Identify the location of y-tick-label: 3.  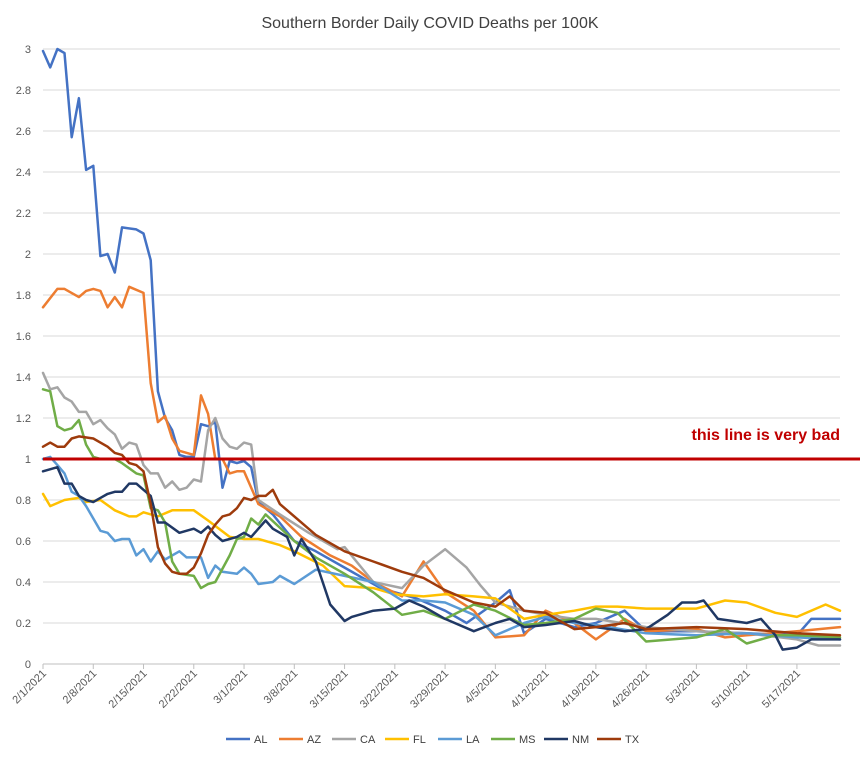
(28, 50).